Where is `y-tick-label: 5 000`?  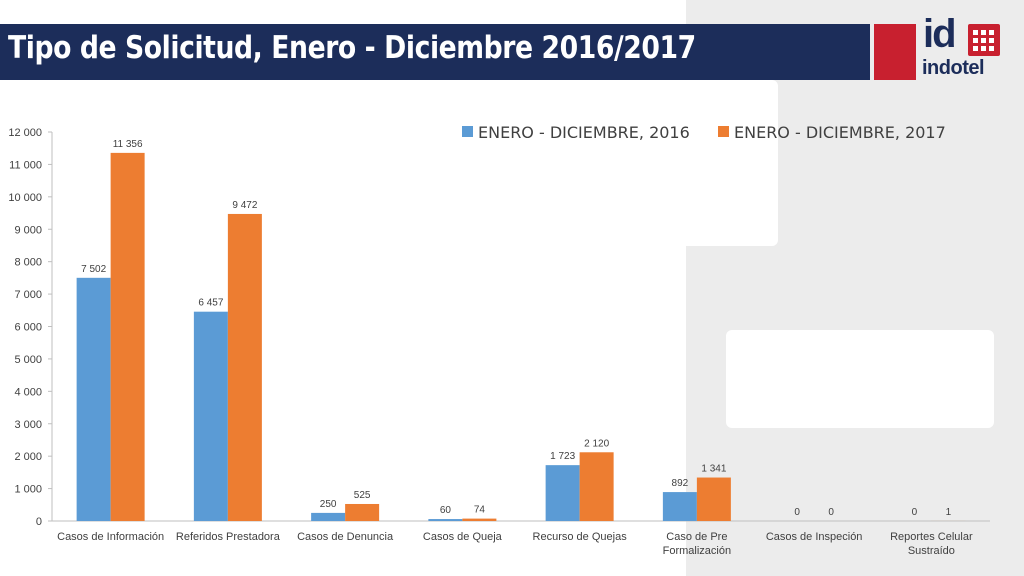
y-tick-label: 5 000 is located at coordinates (28, 360).